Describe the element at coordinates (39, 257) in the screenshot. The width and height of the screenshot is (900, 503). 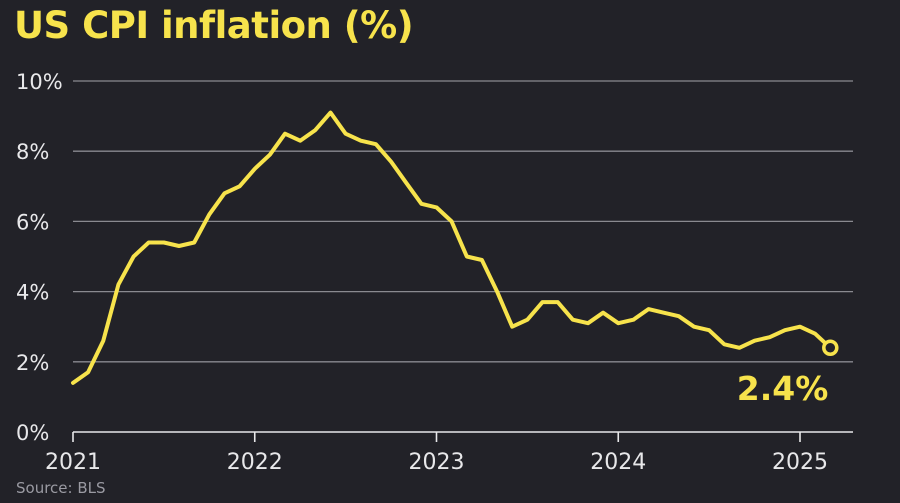
I see `y-axis-ticks: 0% 2% 4% 6% 8% 10%` at that location.